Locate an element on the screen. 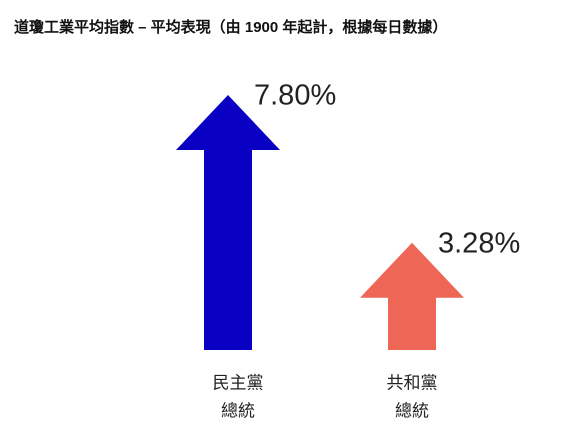  category-label: 共和黨 is located at coordinates (412, 382).